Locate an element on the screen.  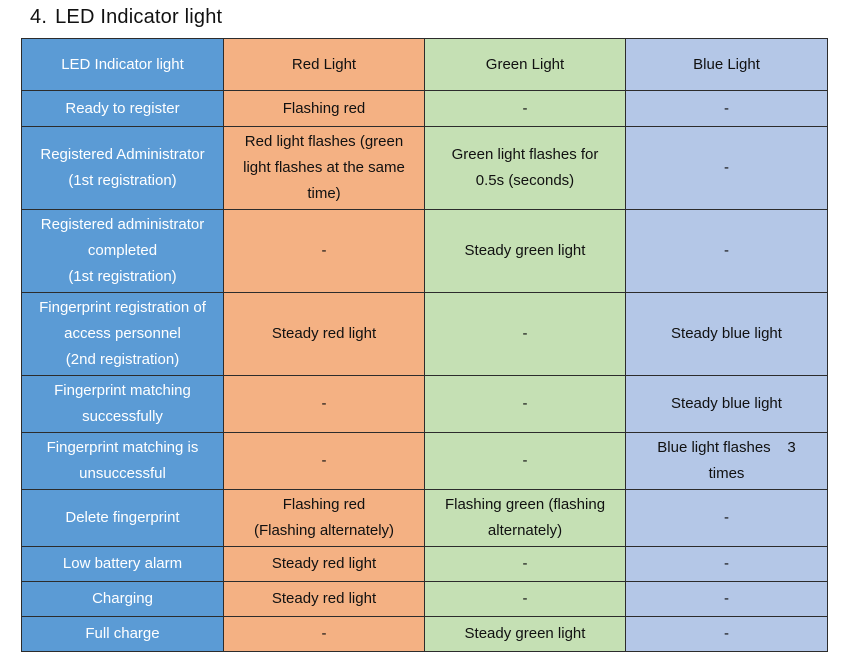
cell-text-line: Registered administrator is located at coordinates (122, 224).